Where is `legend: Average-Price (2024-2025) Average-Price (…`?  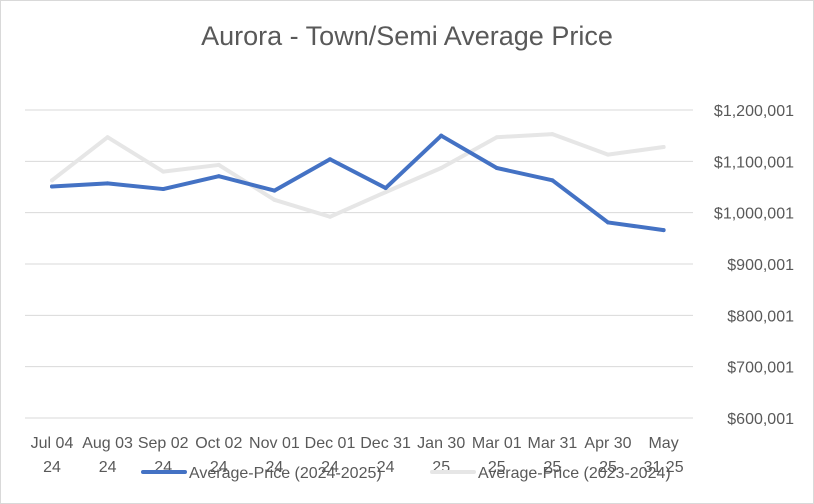
legend: Average-Price (2024-2025) Average-Price (… is located at coordinates (406, 473).